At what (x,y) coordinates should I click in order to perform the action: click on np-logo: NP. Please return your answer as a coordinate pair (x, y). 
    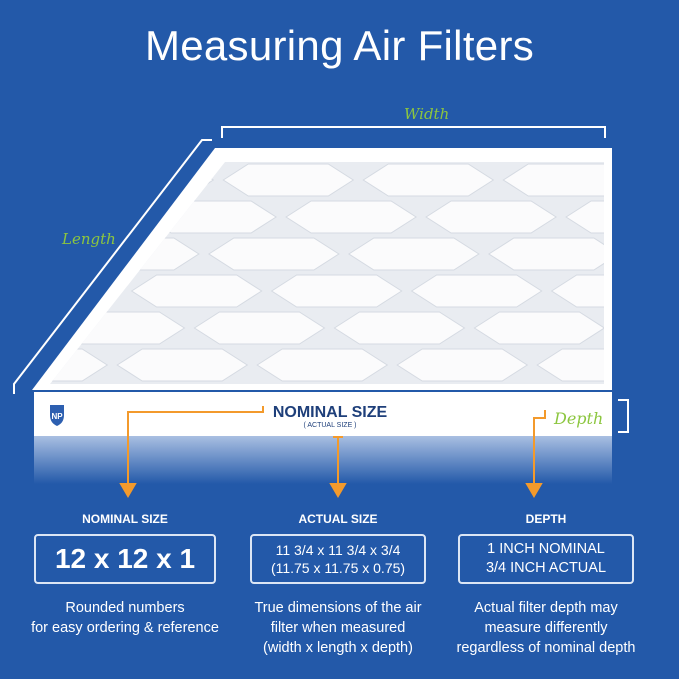
    Looking at the image, I should click on (57, 415).